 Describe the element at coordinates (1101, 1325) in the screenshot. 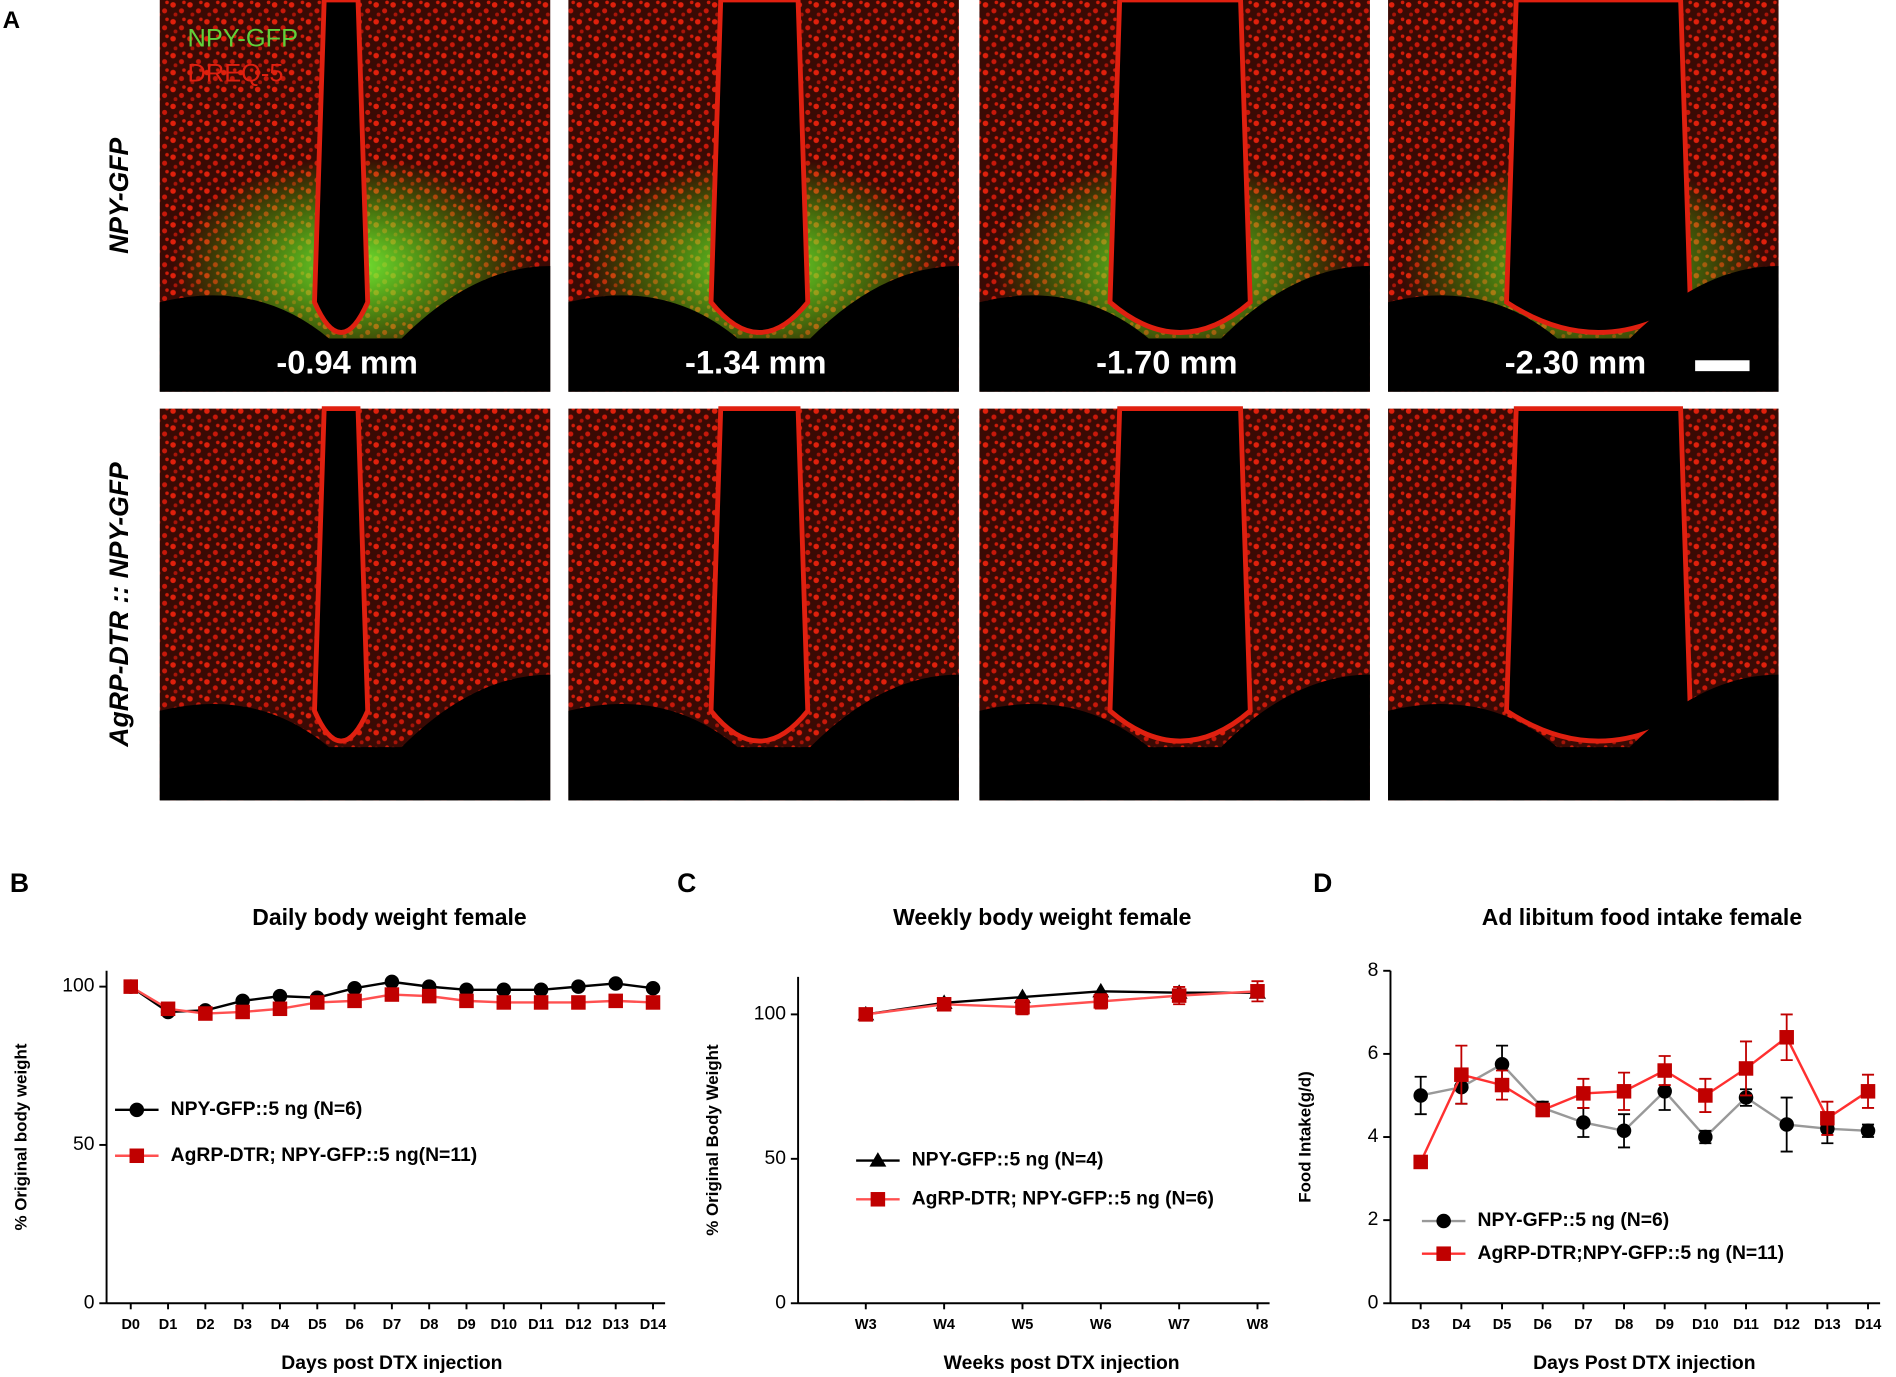

I see `x-tick-label: W6` at that location.